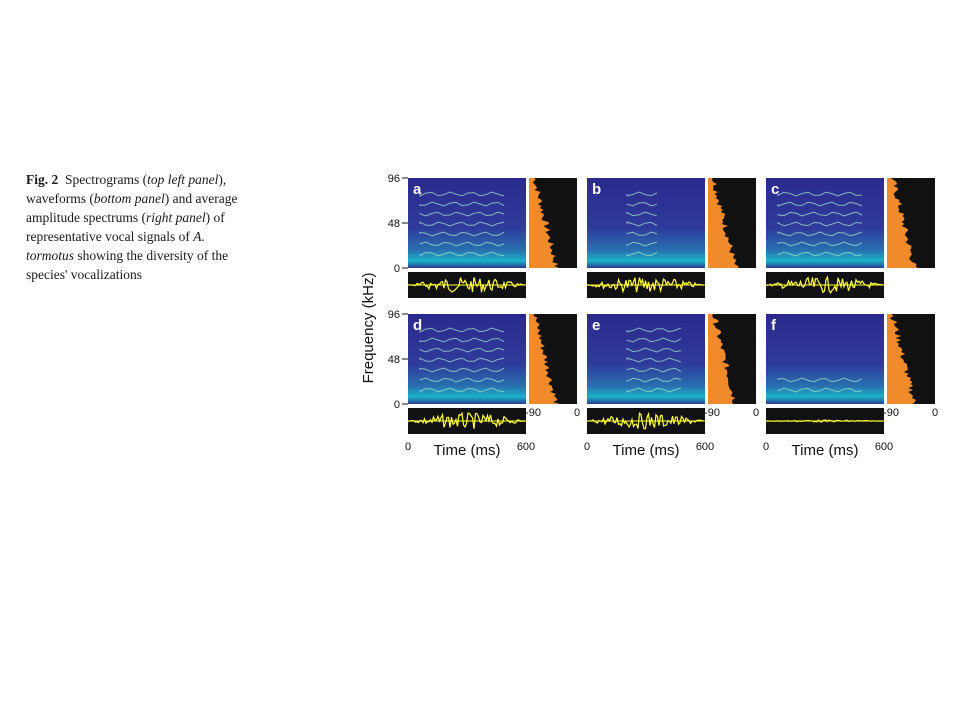  I want to click on caption-emphasis: A. tormotus, so click(115, 246).